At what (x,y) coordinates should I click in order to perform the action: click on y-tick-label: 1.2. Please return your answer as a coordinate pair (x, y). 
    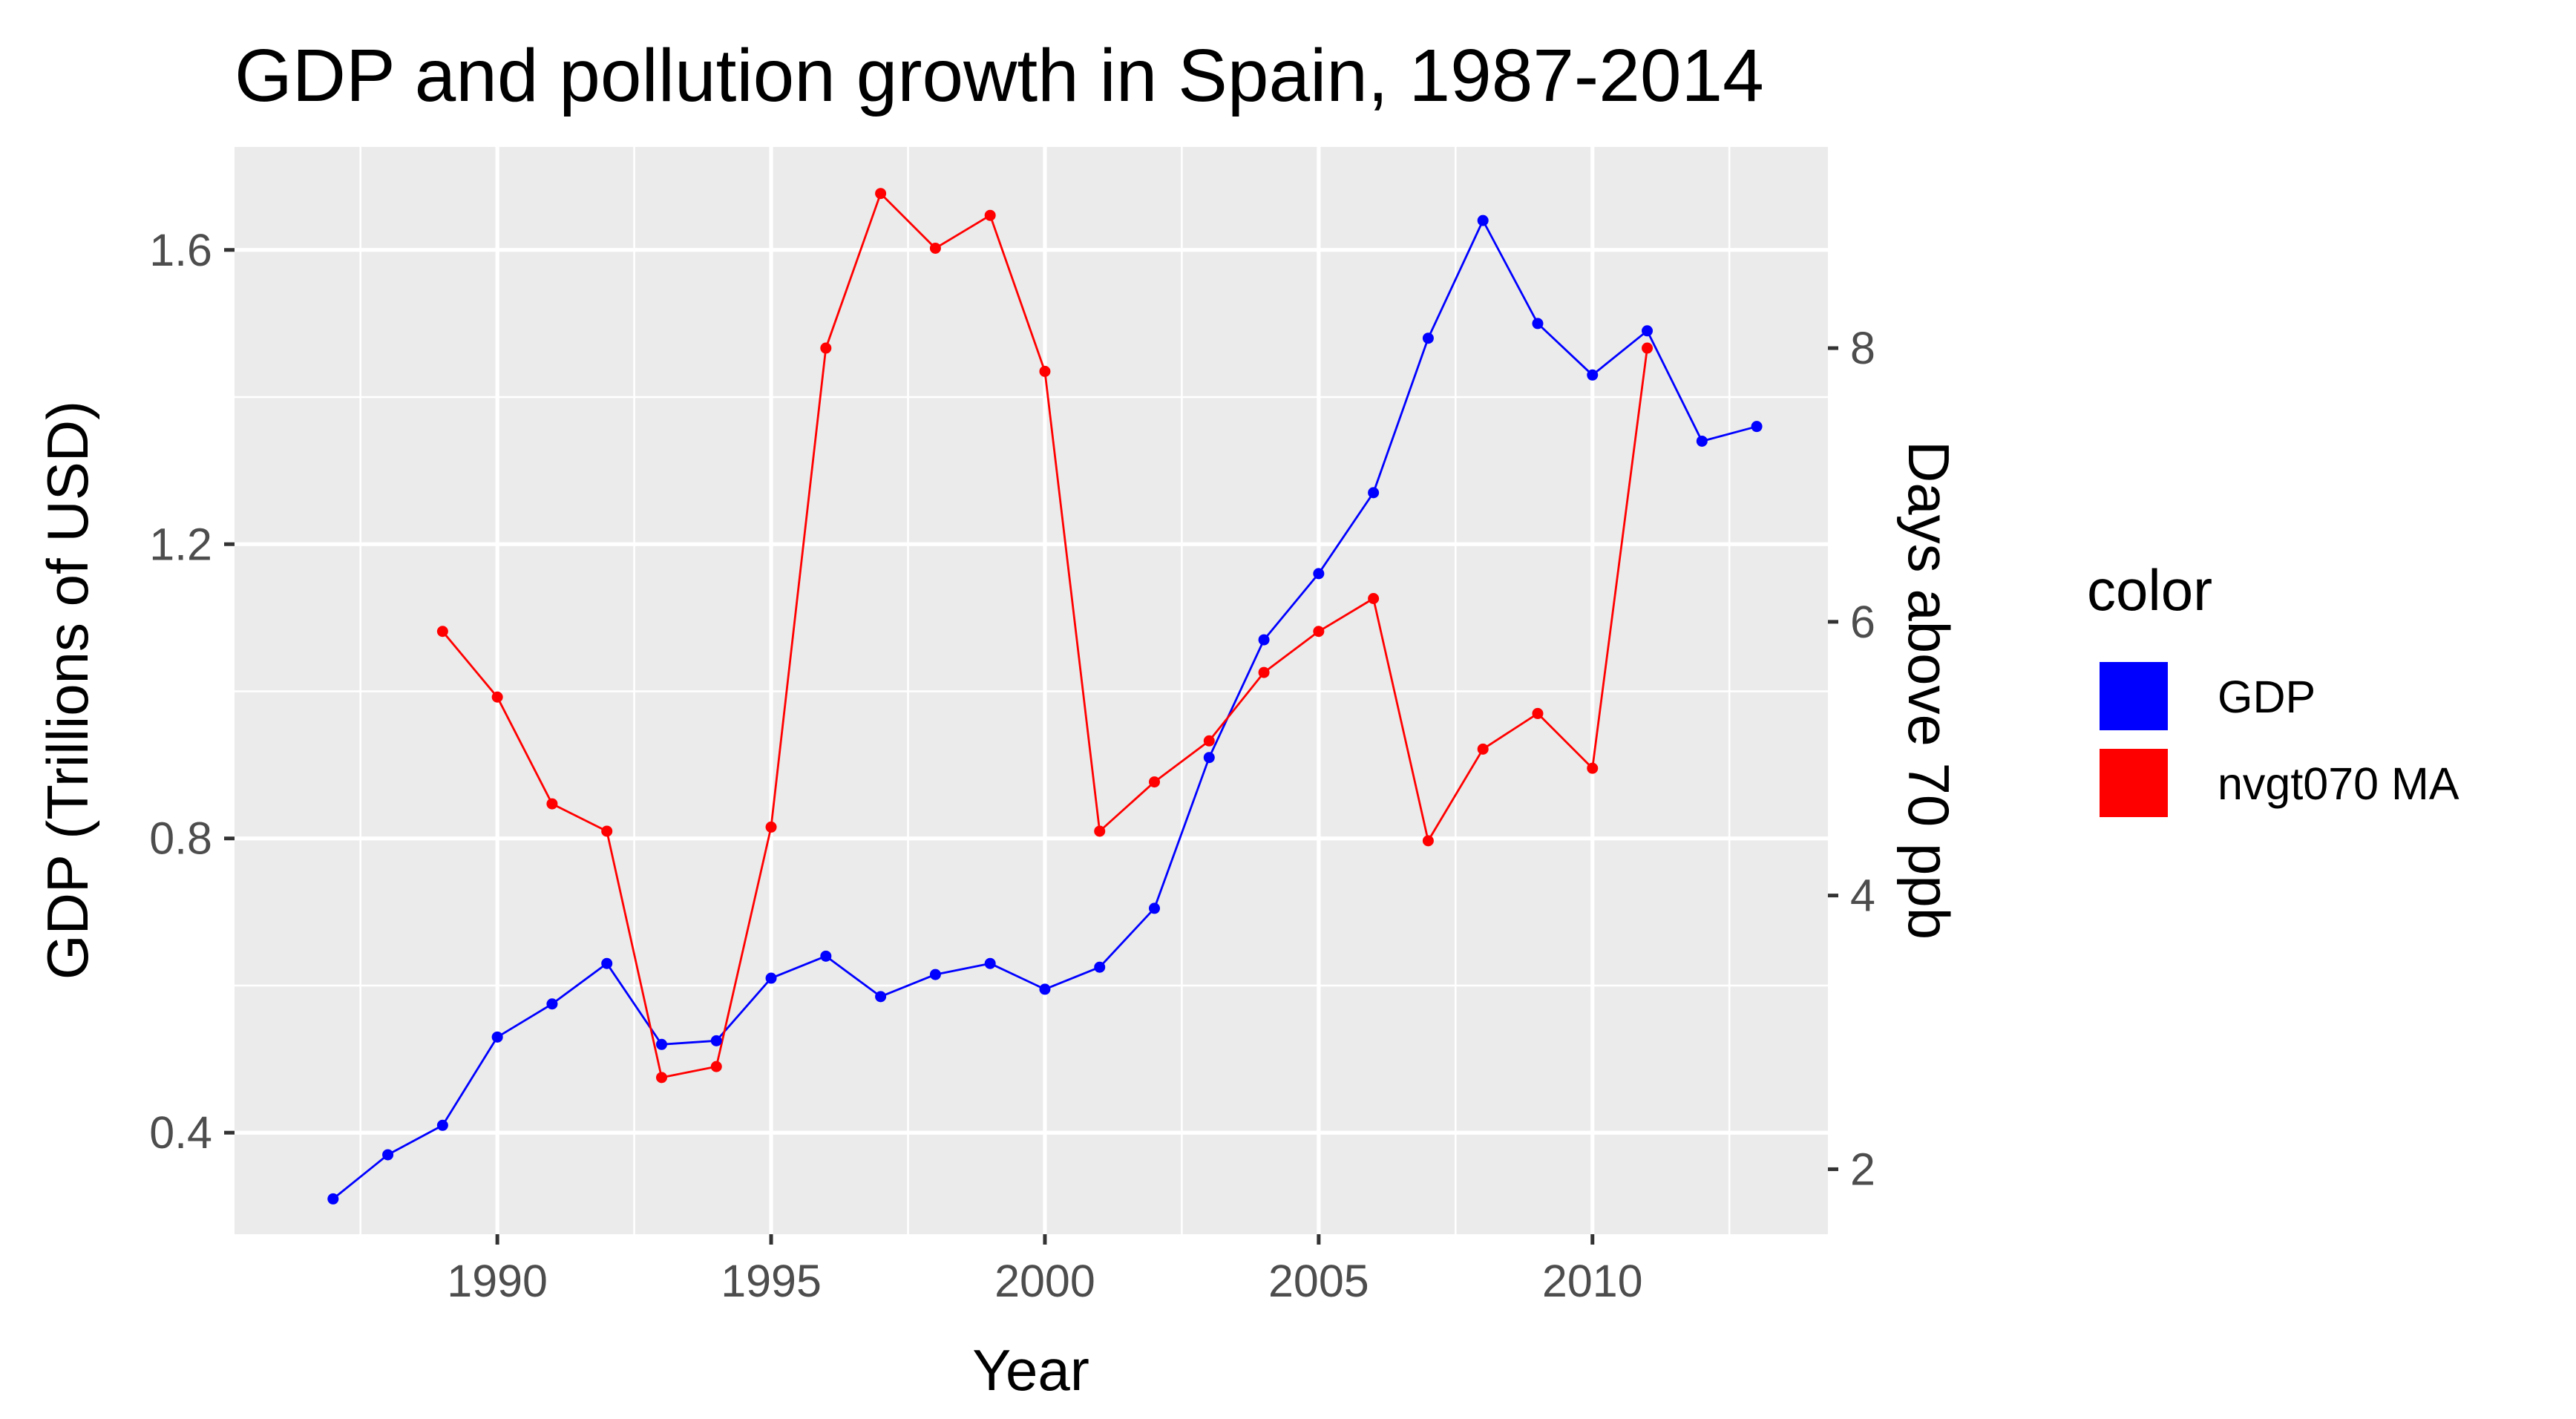
    Looking at the image, I should click on (180, 544).